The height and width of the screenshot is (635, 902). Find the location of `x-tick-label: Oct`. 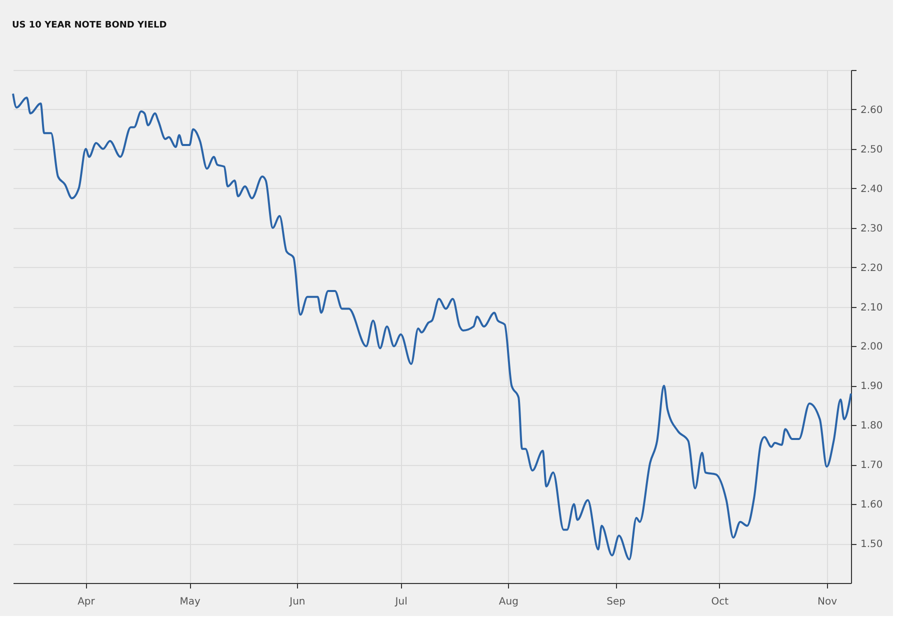

x-tick-label: Oct is located at coordinates (720, 602).